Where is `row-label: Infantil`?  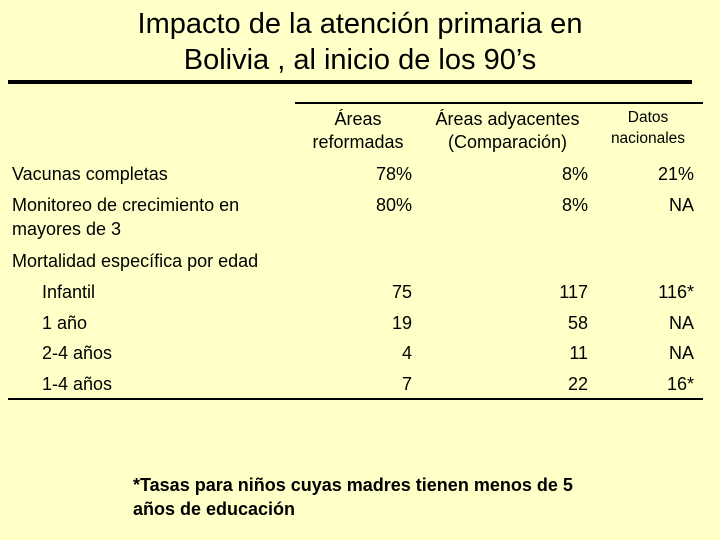 row-label: Infantil is located at coordinates (69, 292).